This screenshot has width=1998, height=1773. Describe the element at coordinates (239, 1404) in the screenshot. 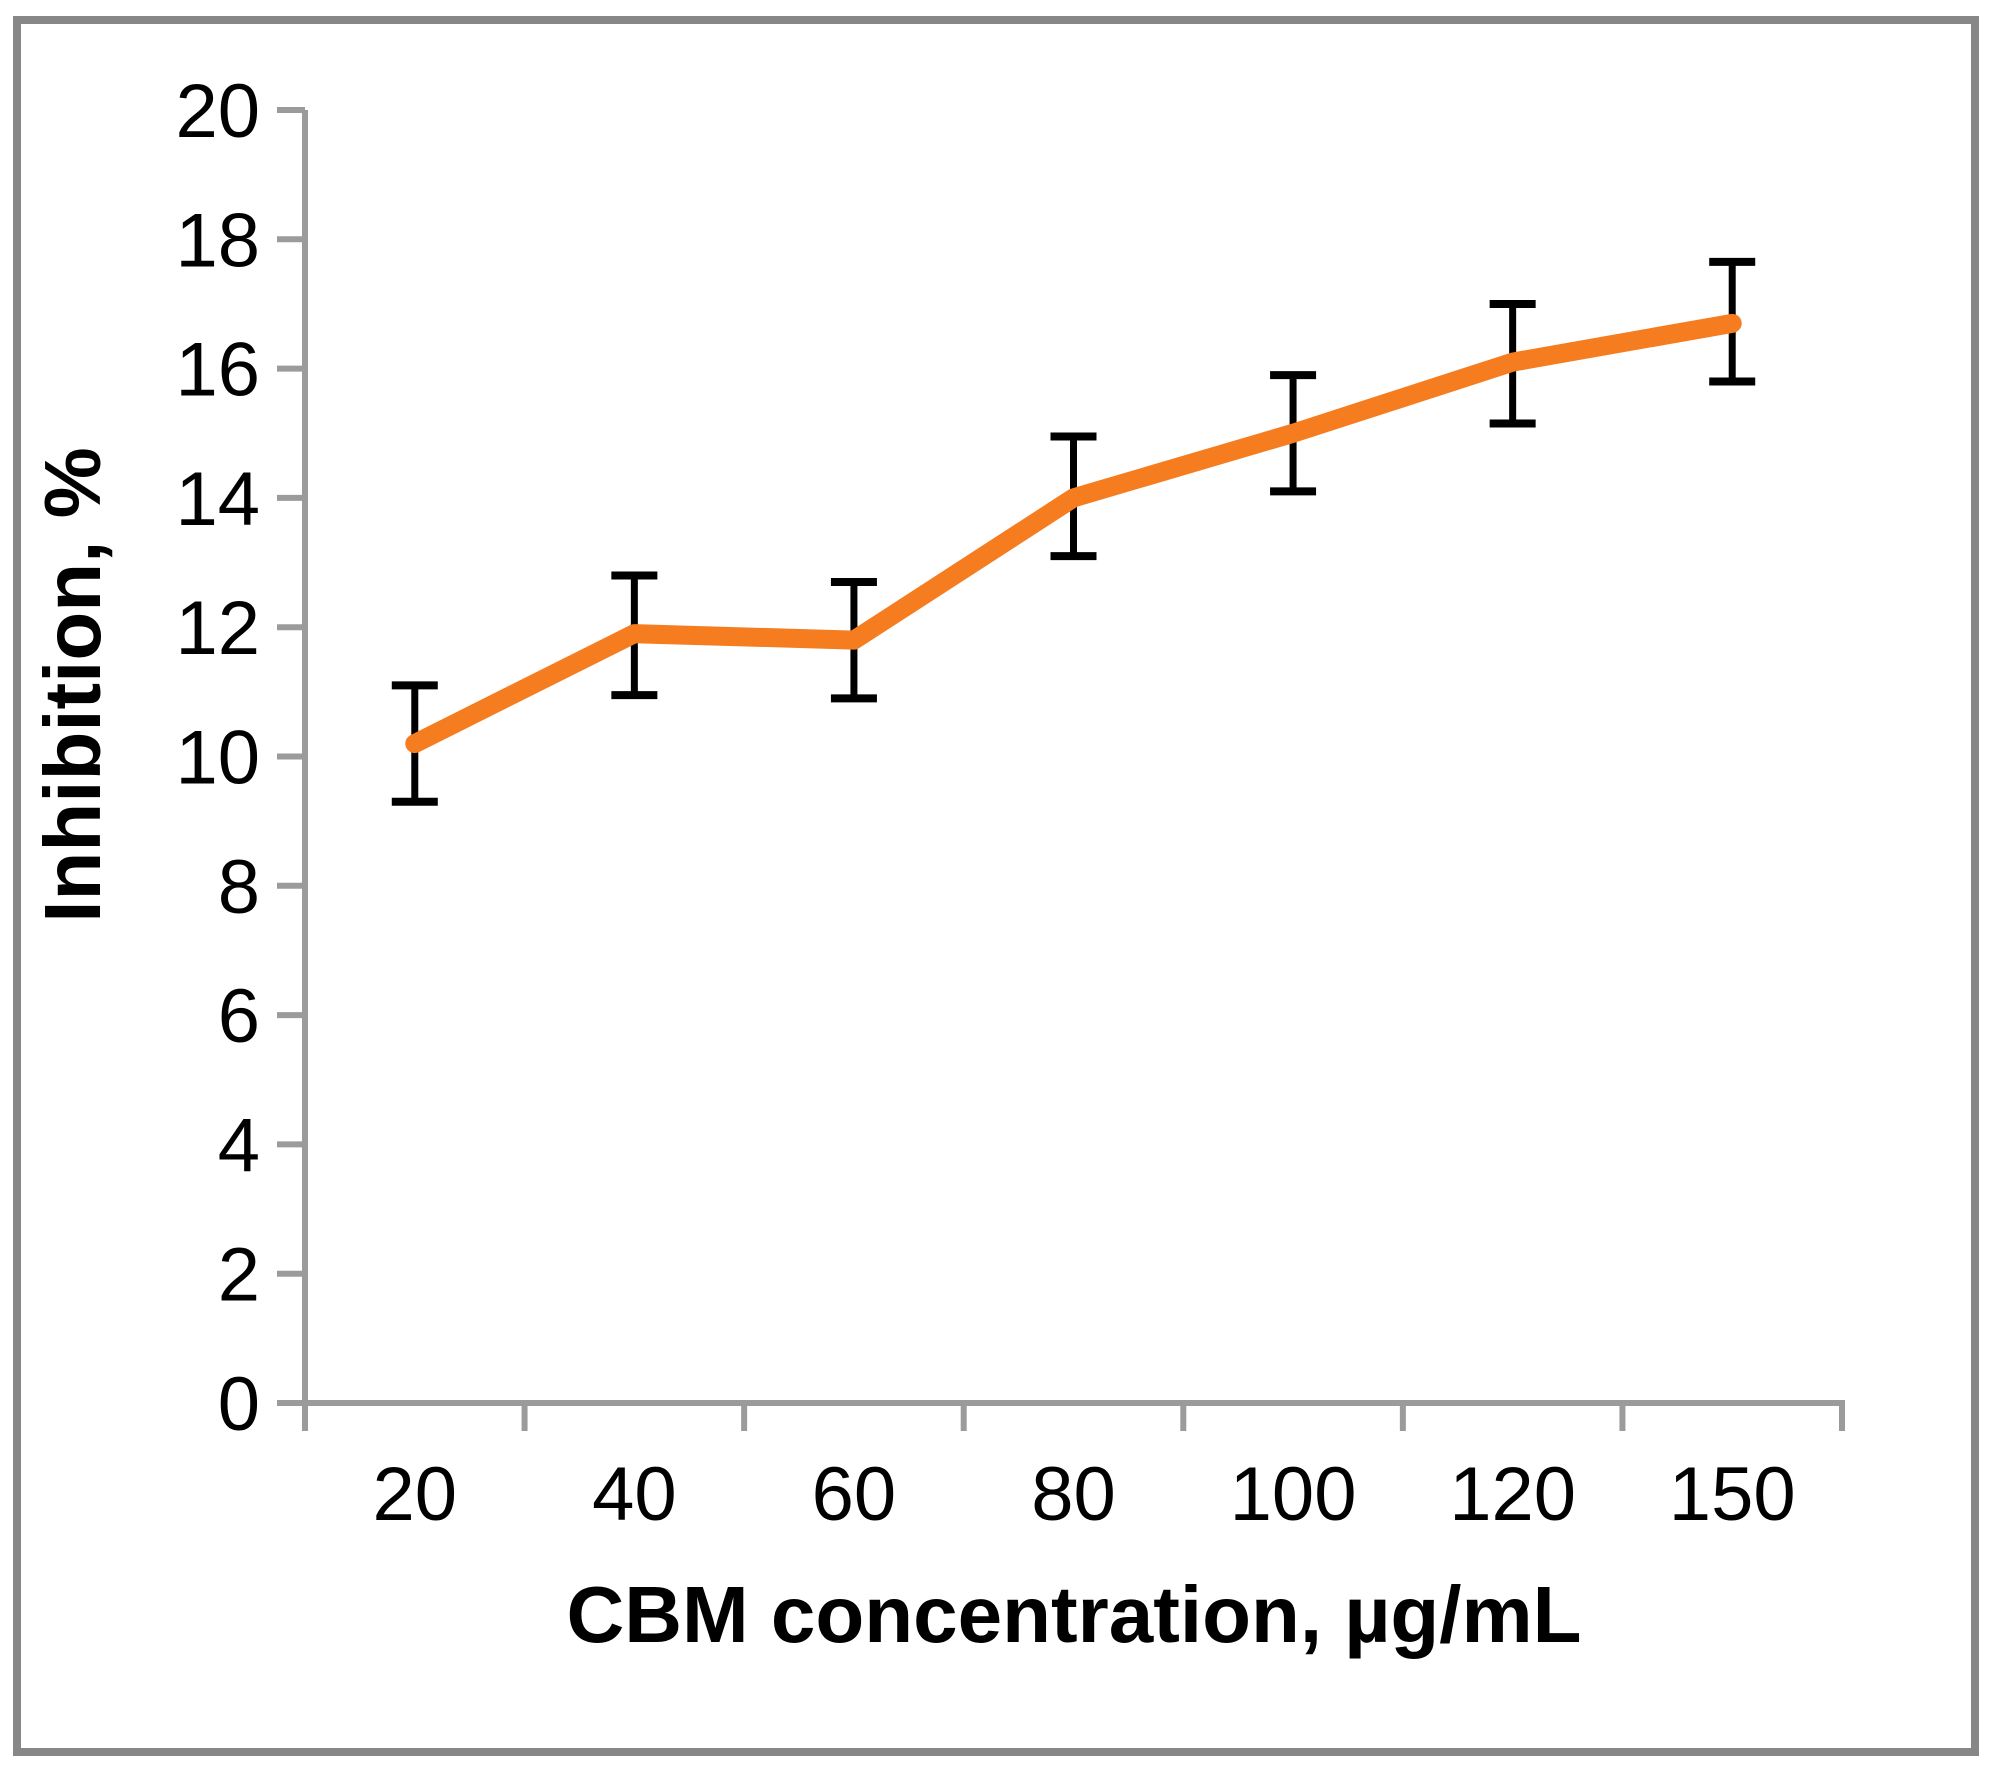

I see `y-tick-label: 0` at that location.